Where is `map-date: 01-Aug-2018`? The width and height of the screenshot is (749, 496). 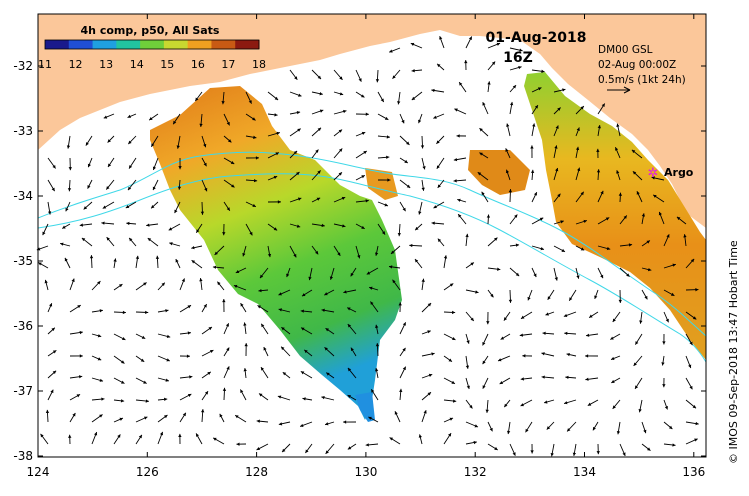
map-date: 01-Aug-2018 is located at coordinates (536, 38).